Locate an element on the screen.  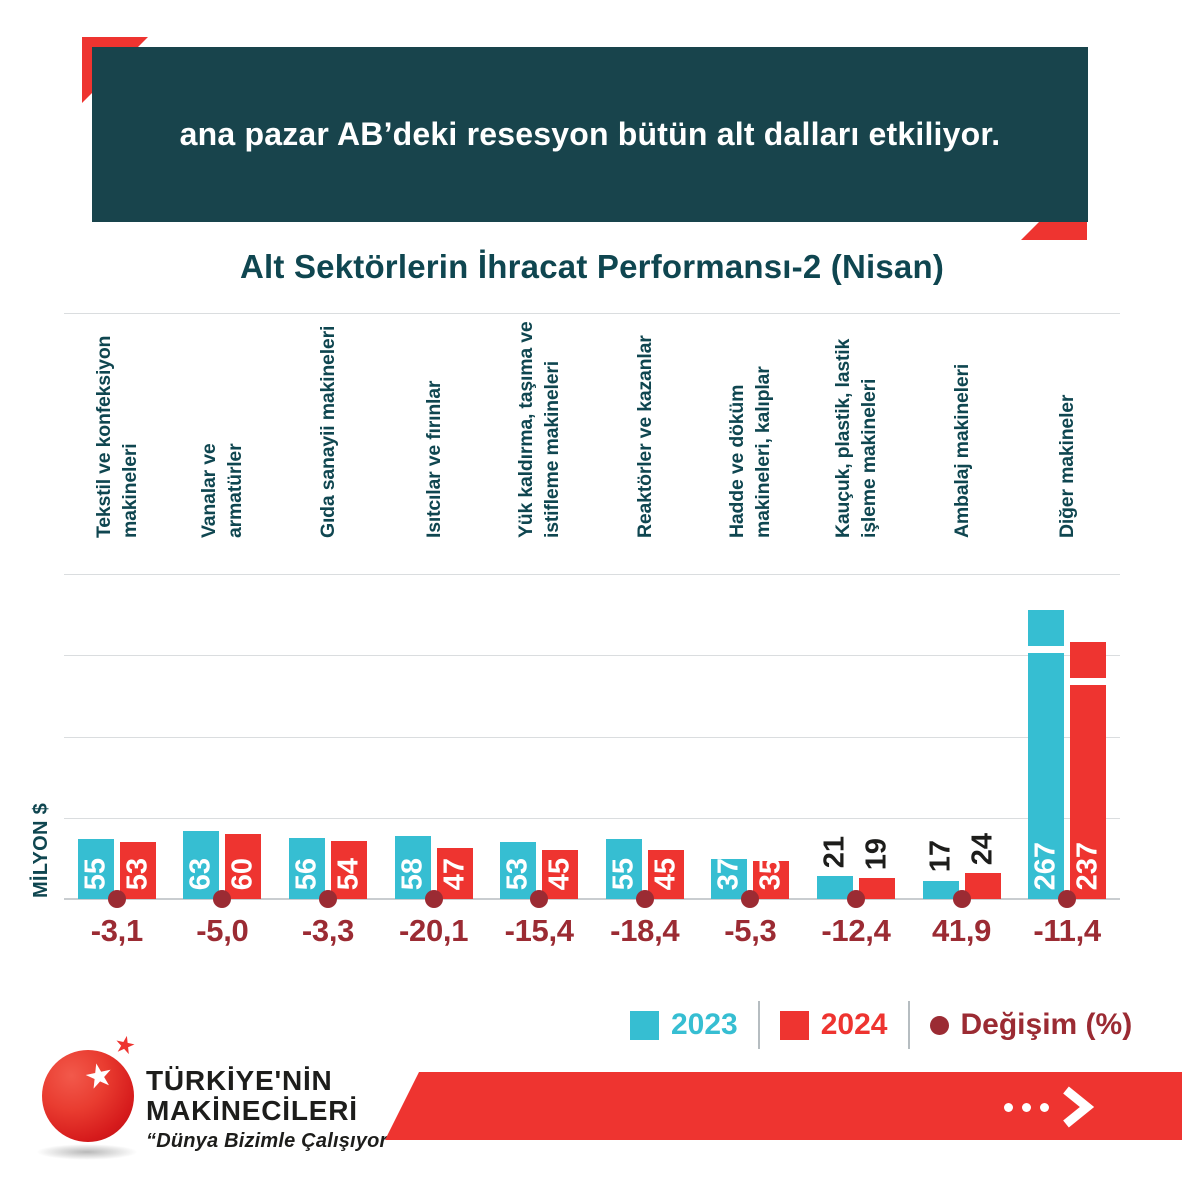
bar-group: 53 45 is located at coordinates (539, 741).